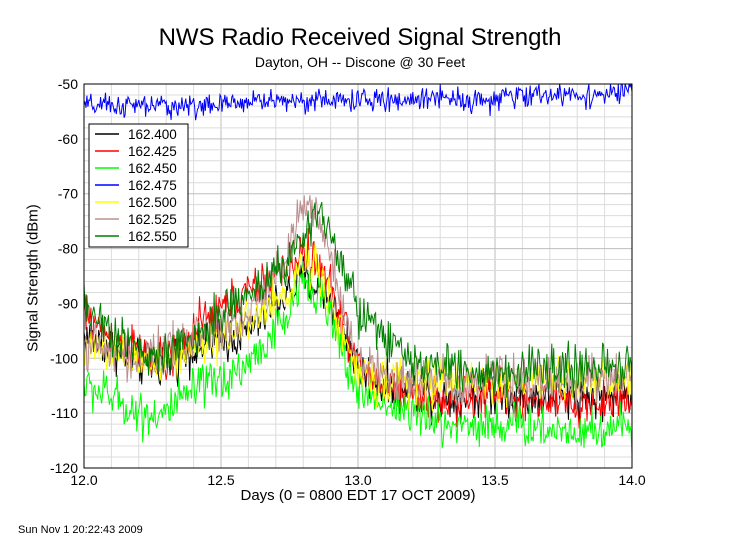  I want to click on x-axis-label: Days (0 = 0800 EDT 17 OCT 2009), so click(358, 495).